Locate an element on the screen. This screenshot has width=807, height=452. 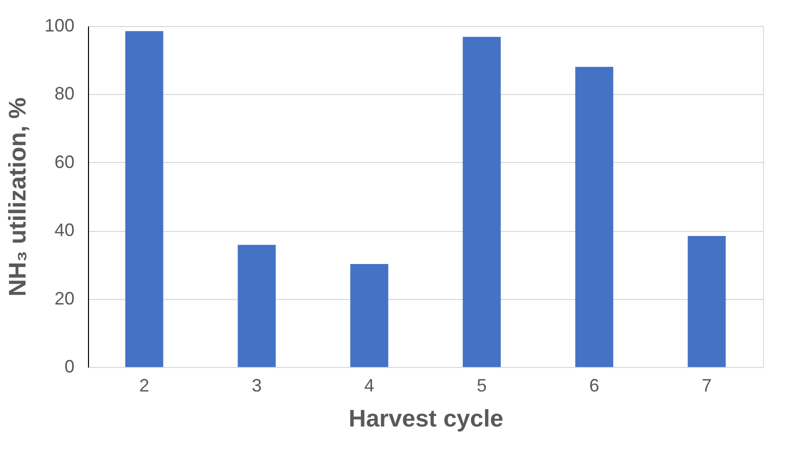
x-tick-label: 4 is located at coordinates (369, 386).